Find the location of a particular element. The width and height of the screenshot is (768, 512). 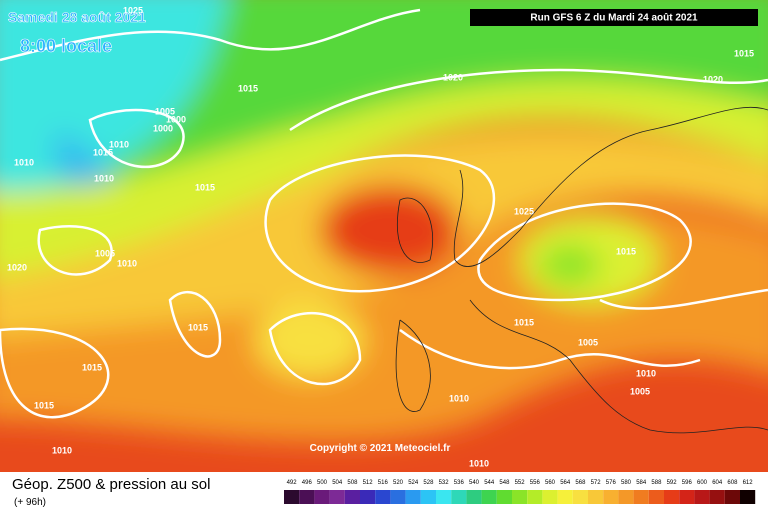

colorbar-label: 504 is located at coordinates (337, 483).